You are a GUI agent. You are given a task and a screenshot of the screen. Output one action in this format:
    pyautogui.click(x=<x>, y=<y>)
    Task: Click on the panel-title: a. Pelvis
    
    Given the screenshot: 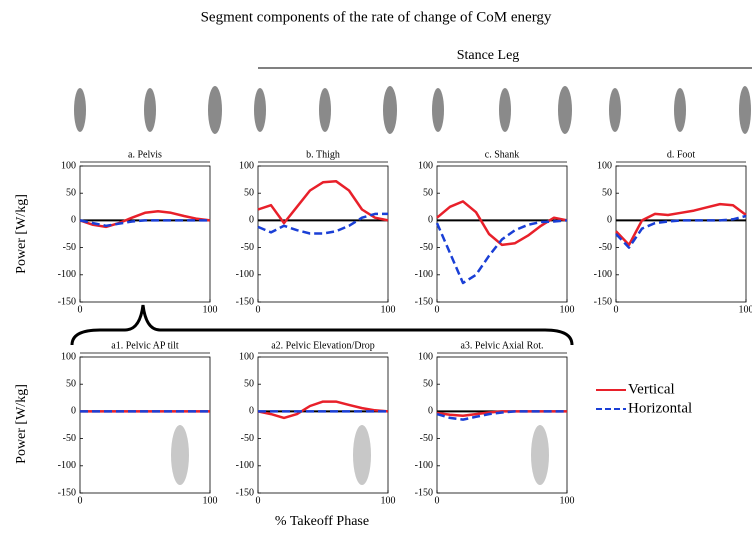 What is the action you would take?
    pyautogui.click(x=145, y=154)
    